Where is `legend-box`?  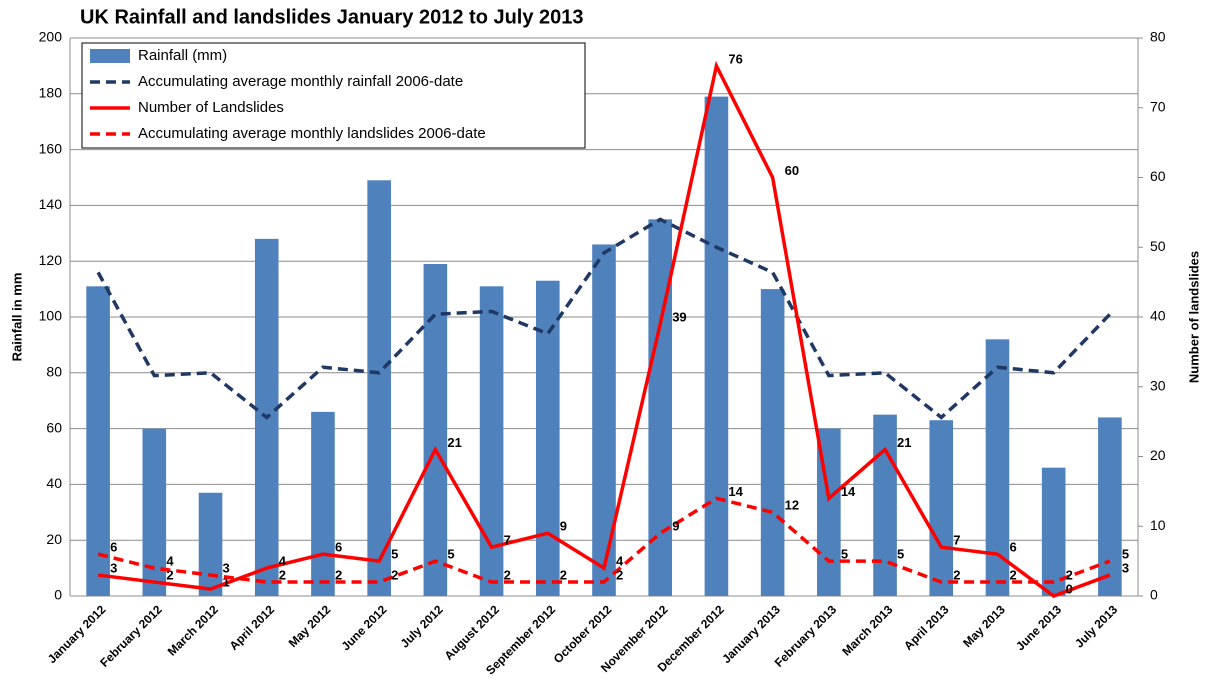
legend-box is located at coordinates (333, 95).